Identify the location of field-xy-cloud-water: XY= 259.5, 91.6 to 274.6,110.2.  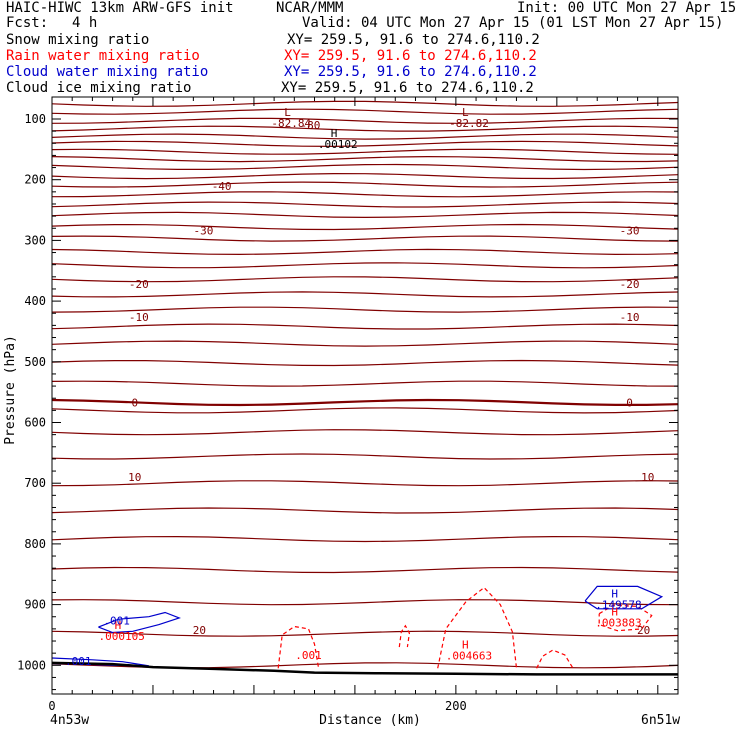
(410, 72).